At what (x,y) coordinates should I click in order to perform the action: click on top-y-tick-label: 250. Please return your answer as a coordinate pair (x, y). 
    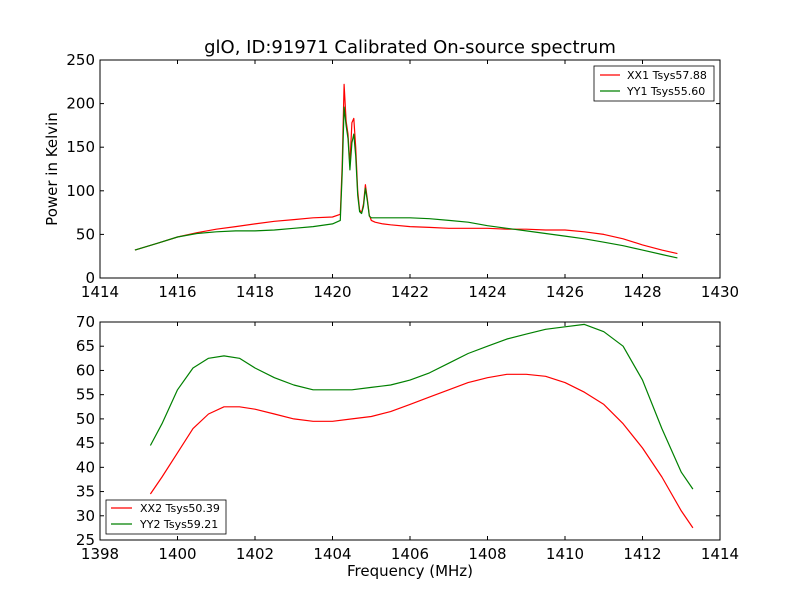
    Looking at the image, I should click on (80, 60).